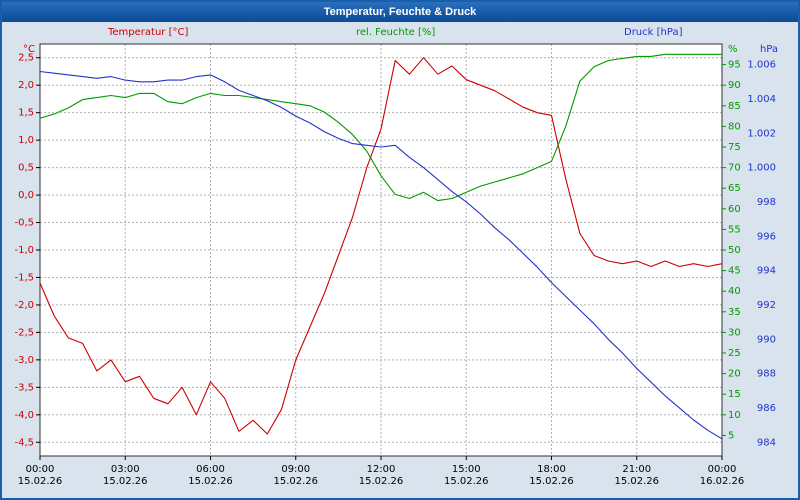 This screenshot has height=500, width=800. Describe the element at coordinates (734, 126) in the screenshot. I see `humidity-axis-tick-label: 80` at that location.